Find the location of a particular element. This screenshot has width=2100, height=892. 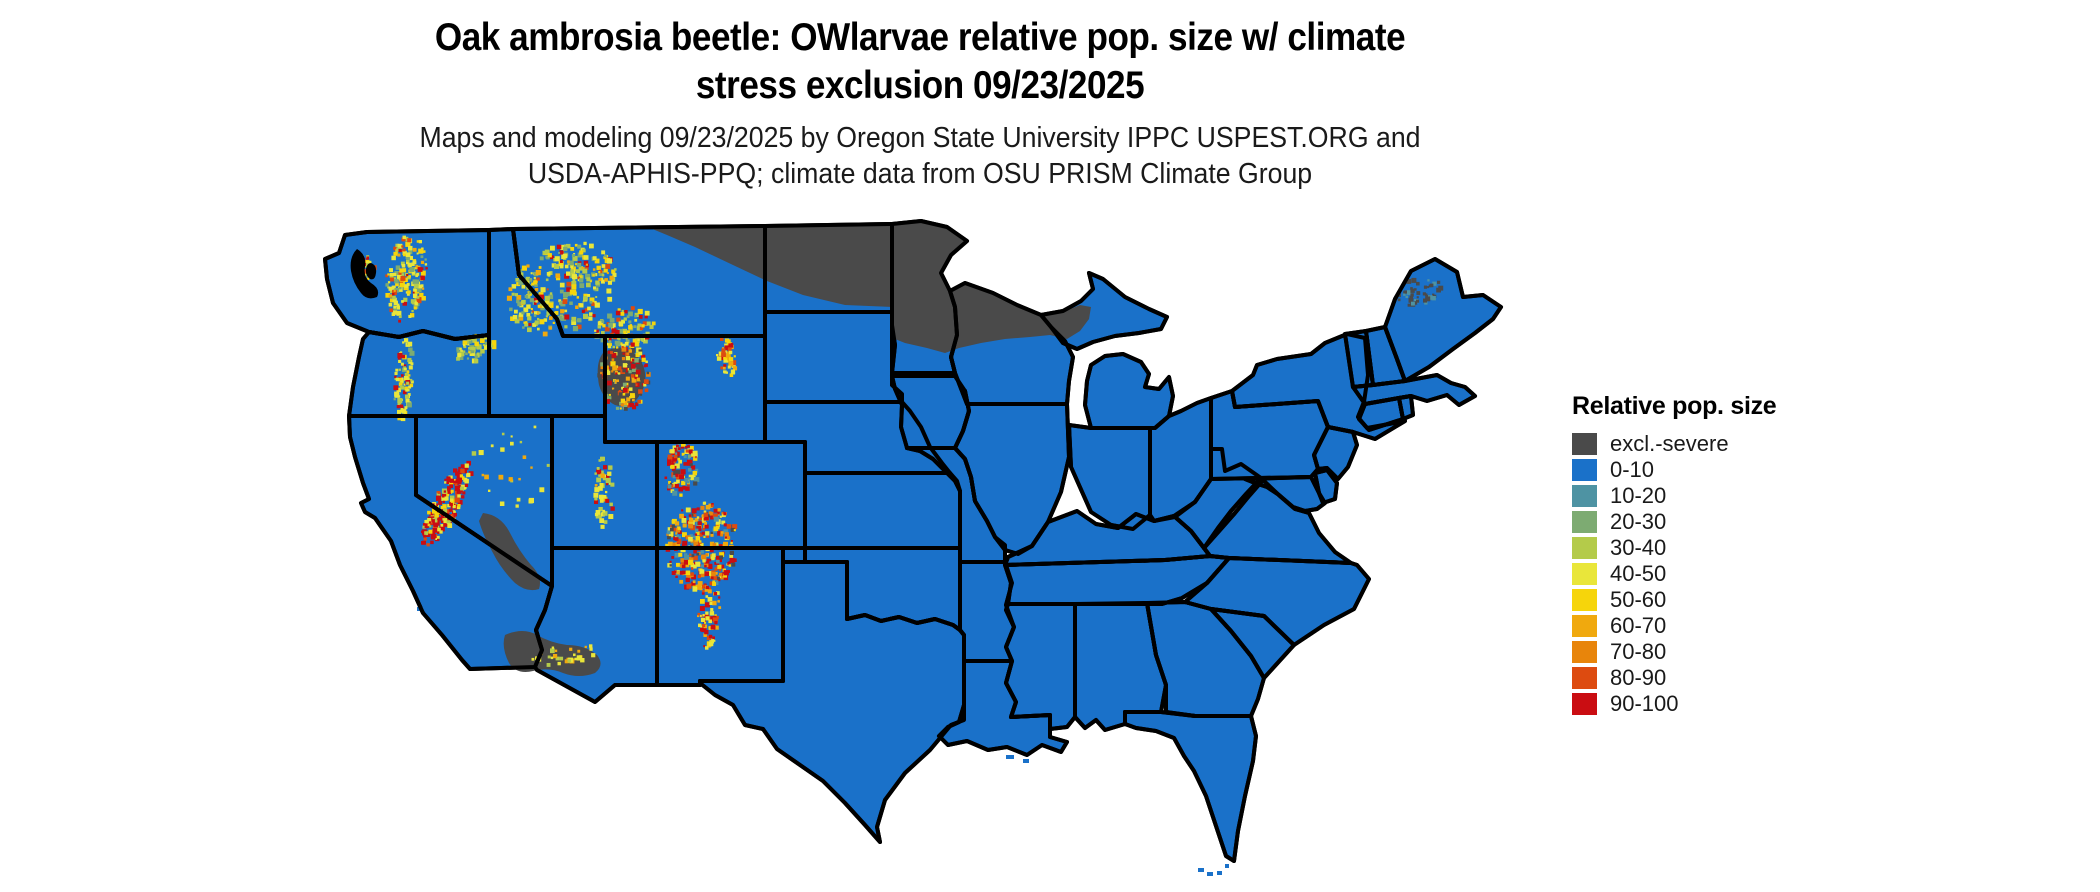

legend-swatch is located at coordinates (1584, 548).